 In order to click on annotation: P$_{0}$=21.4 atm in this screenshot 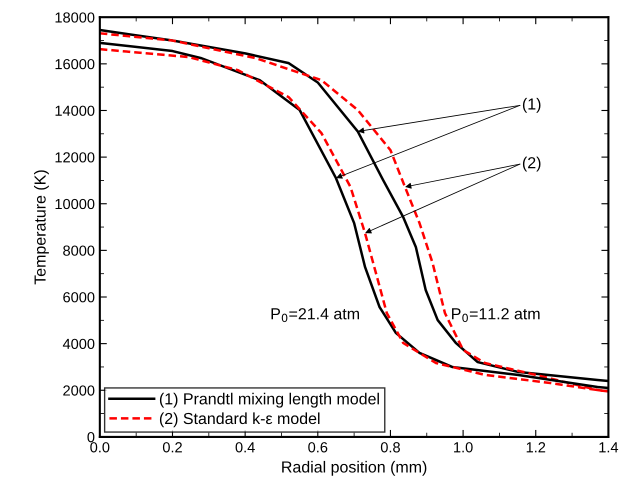, I will do `click(315, 315)`.